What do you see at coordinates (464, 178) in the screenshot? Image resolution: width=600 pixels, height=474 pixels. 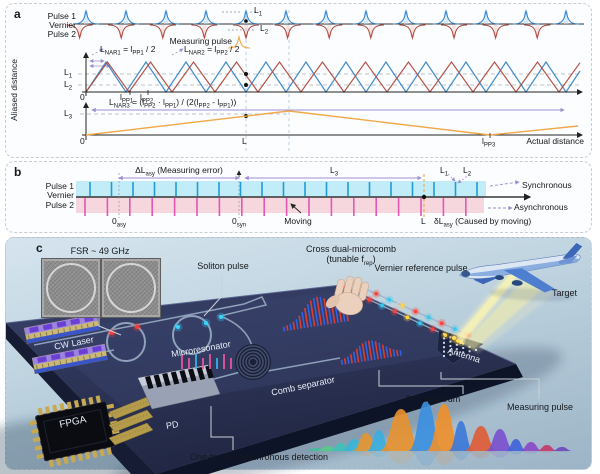 I see `l2-pointer` at bounding box center [464, 178].